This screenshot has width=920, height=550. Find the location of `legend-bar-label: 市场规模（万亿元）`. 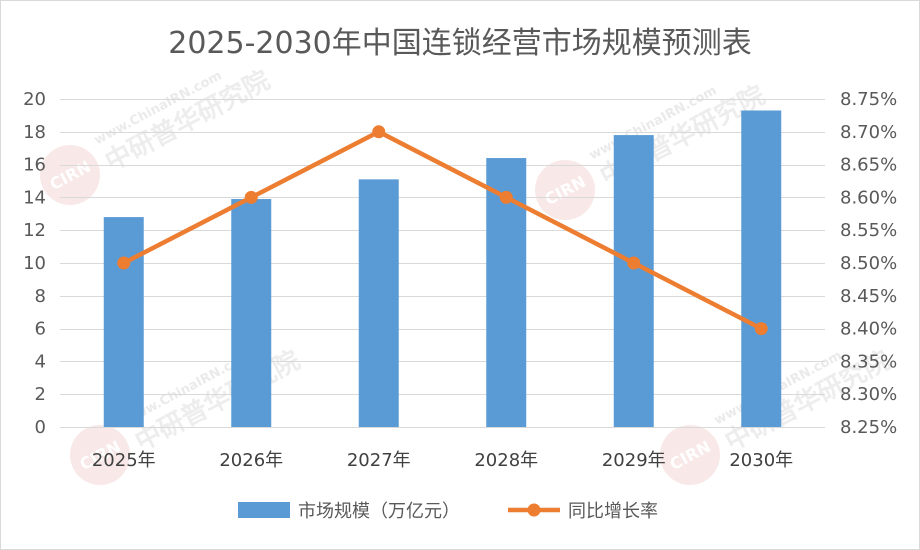

legend-bar-label: 市场规模（万亿元） is located at coordinates (379, 511).